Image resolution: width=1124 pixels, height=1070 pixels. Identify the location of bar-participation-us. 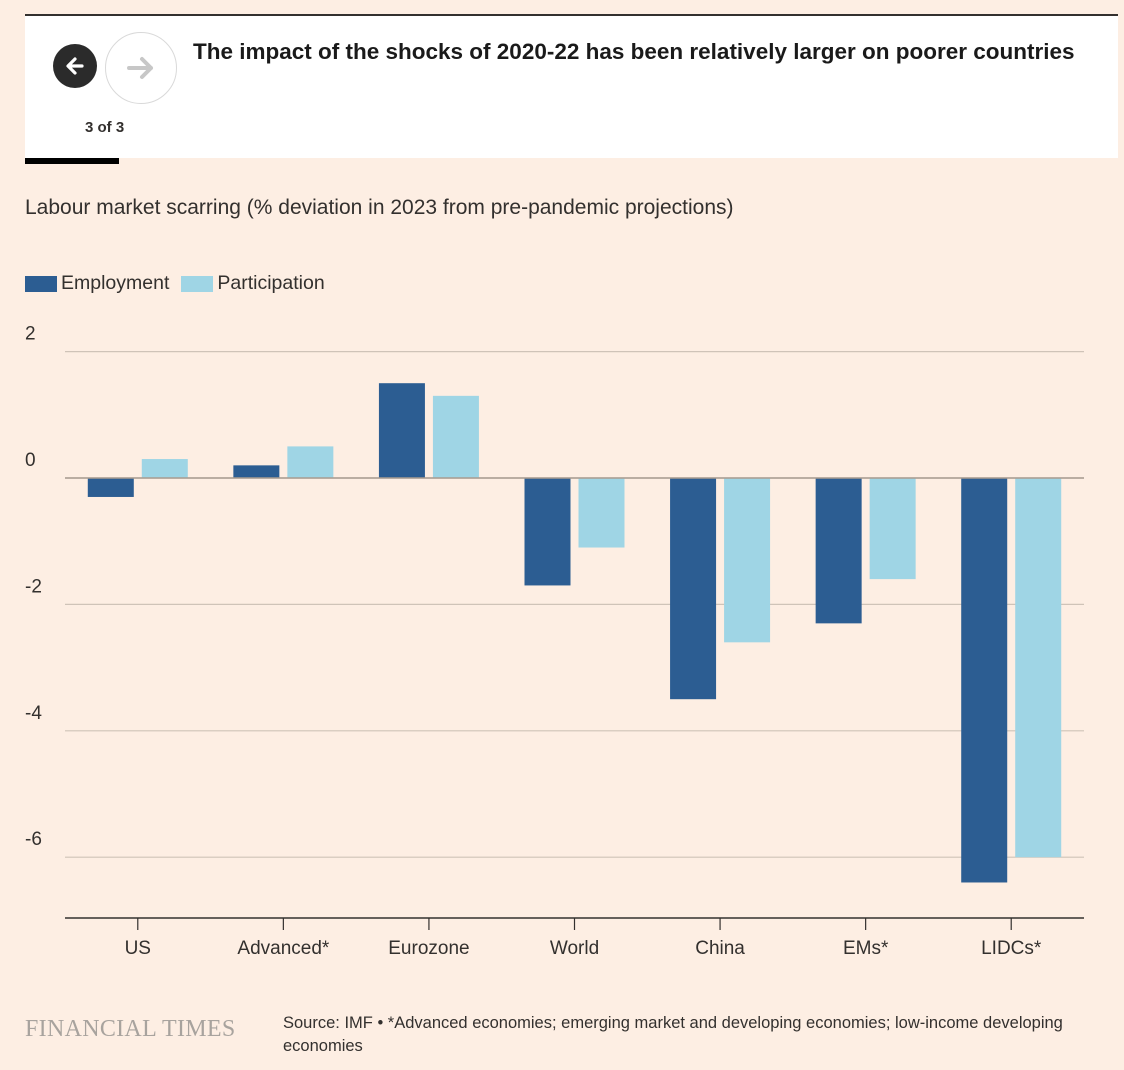
(164, 468).